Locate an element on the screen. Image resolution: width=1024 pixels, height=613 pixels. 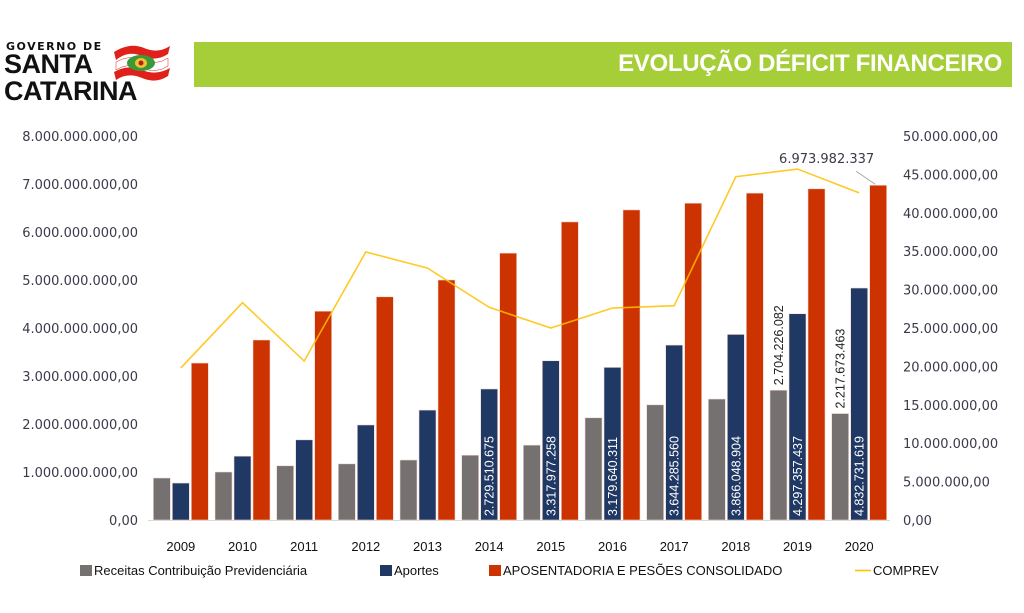
bar-aposentadoria-e-pes-es-consolidado-2011 is located at coordinates (323, 415).